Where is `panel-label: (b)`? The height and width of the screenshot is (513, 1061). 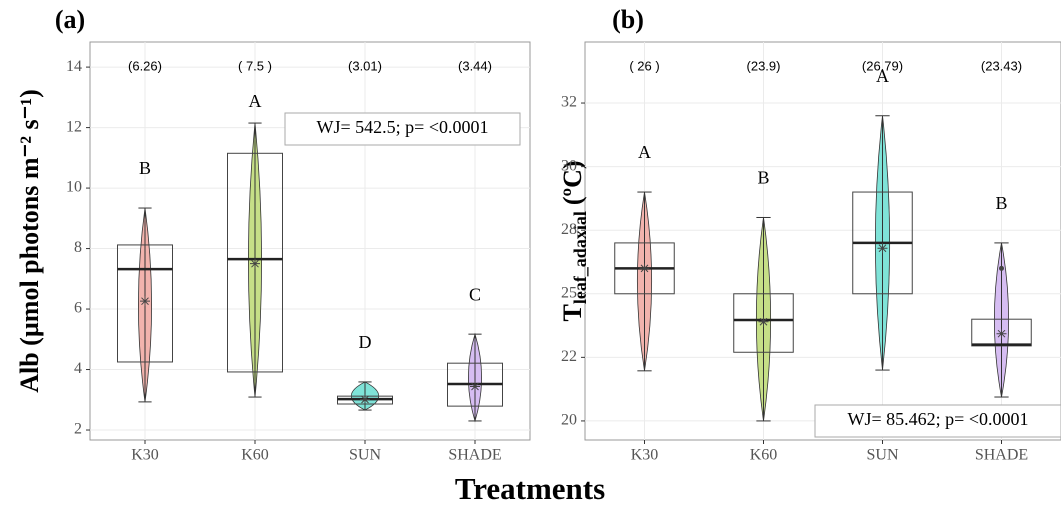
panel-label: (b) is located at coordinates (628, 19).